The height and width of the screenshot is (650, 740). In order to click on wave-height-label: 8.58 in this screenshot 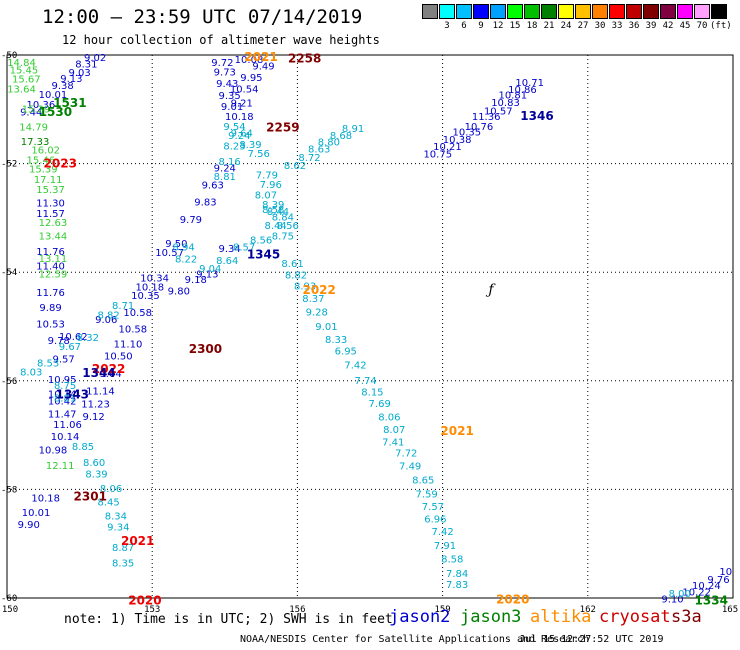, I will do `click(452, 560)`.